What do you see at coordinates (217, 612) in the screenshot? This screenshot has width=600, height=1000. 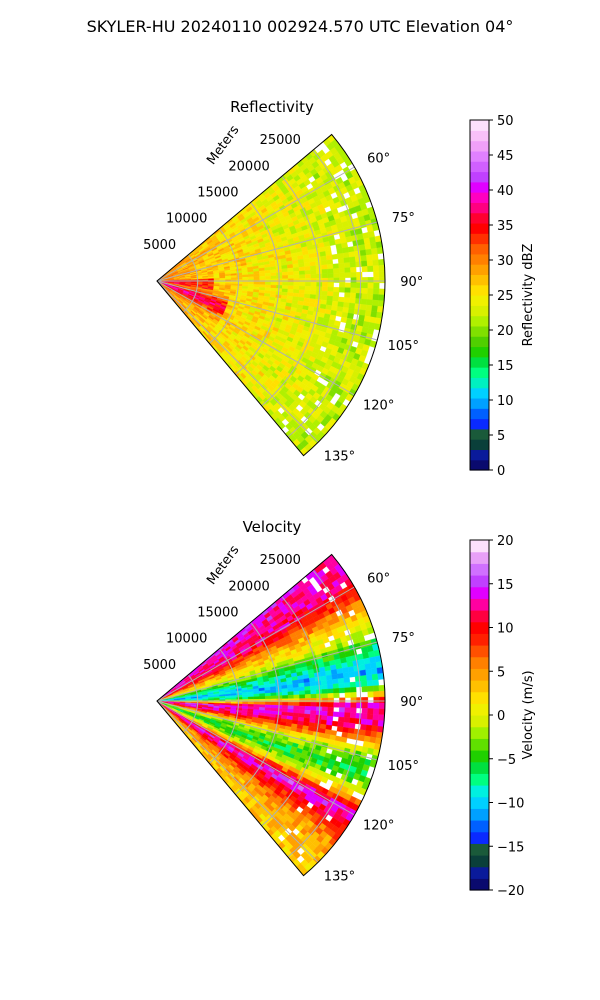 I see `range-tick-label: 15000` at bounding box center [217, 612].